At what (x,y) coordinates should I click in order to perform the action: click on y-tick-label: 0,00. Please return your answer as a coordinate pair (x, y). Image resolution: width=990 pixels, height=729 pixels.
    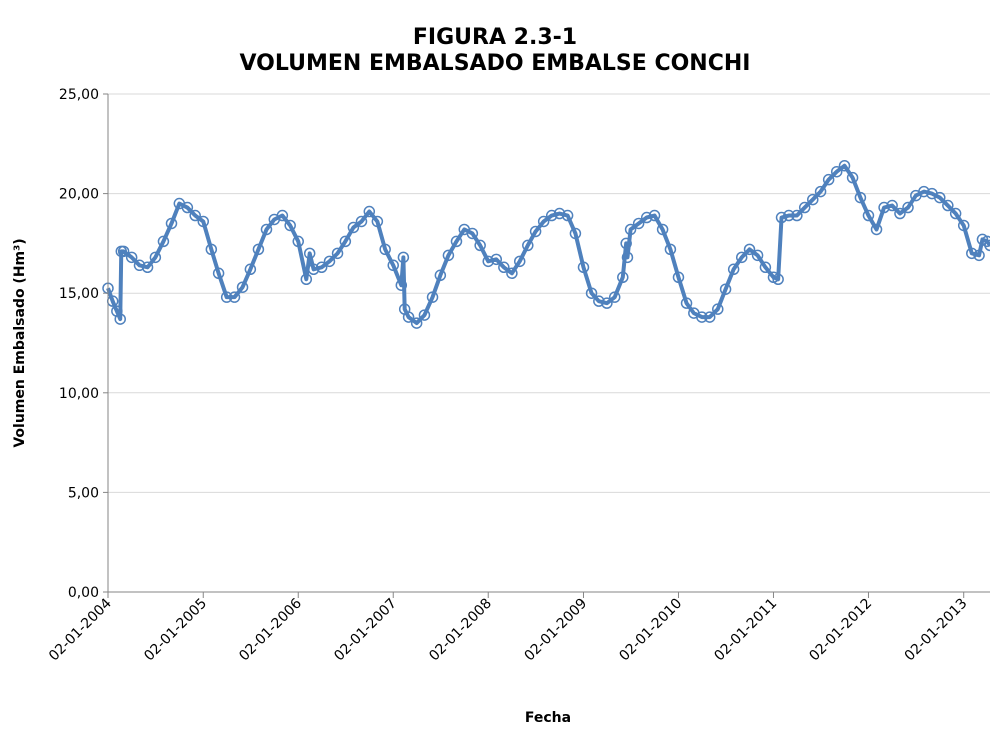
    Looking at the image, I should click on (83, 593).